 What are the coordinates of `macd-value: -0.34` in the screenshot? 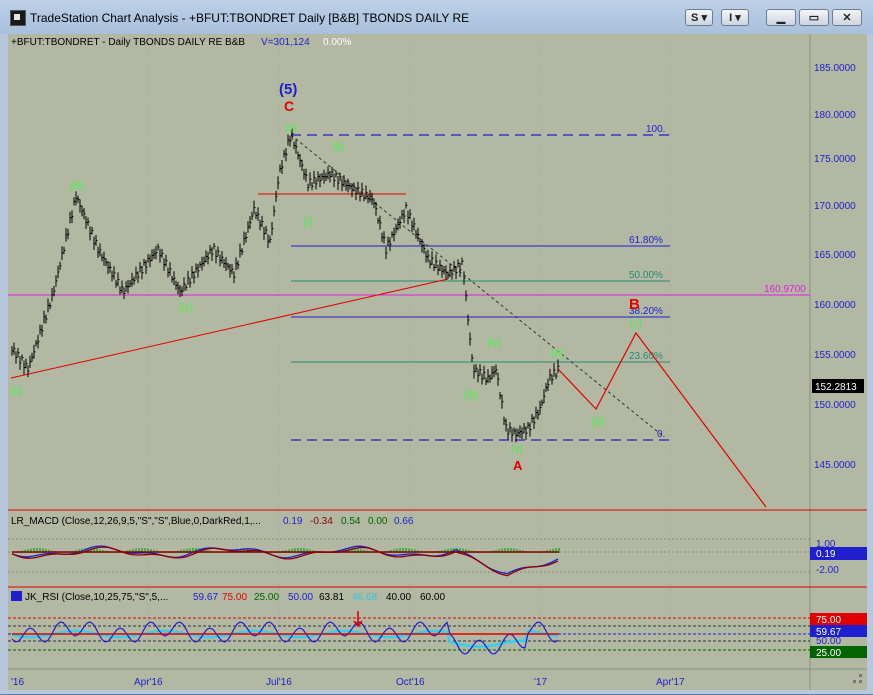 It's located at (321, 521).